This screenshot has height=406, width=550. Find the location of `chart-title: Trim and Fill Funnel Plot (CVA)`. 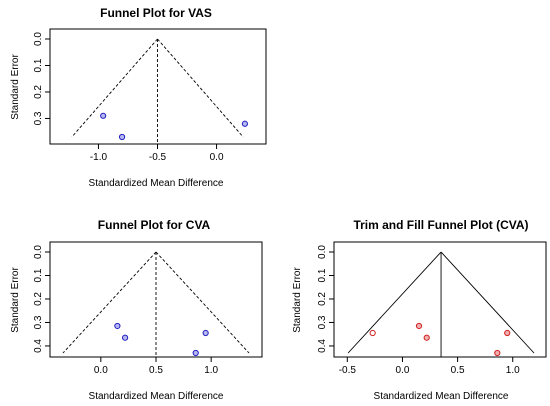

chart-title: Trim and Fill Funnel Plot (CVA) is located at coordinates (440, 225).